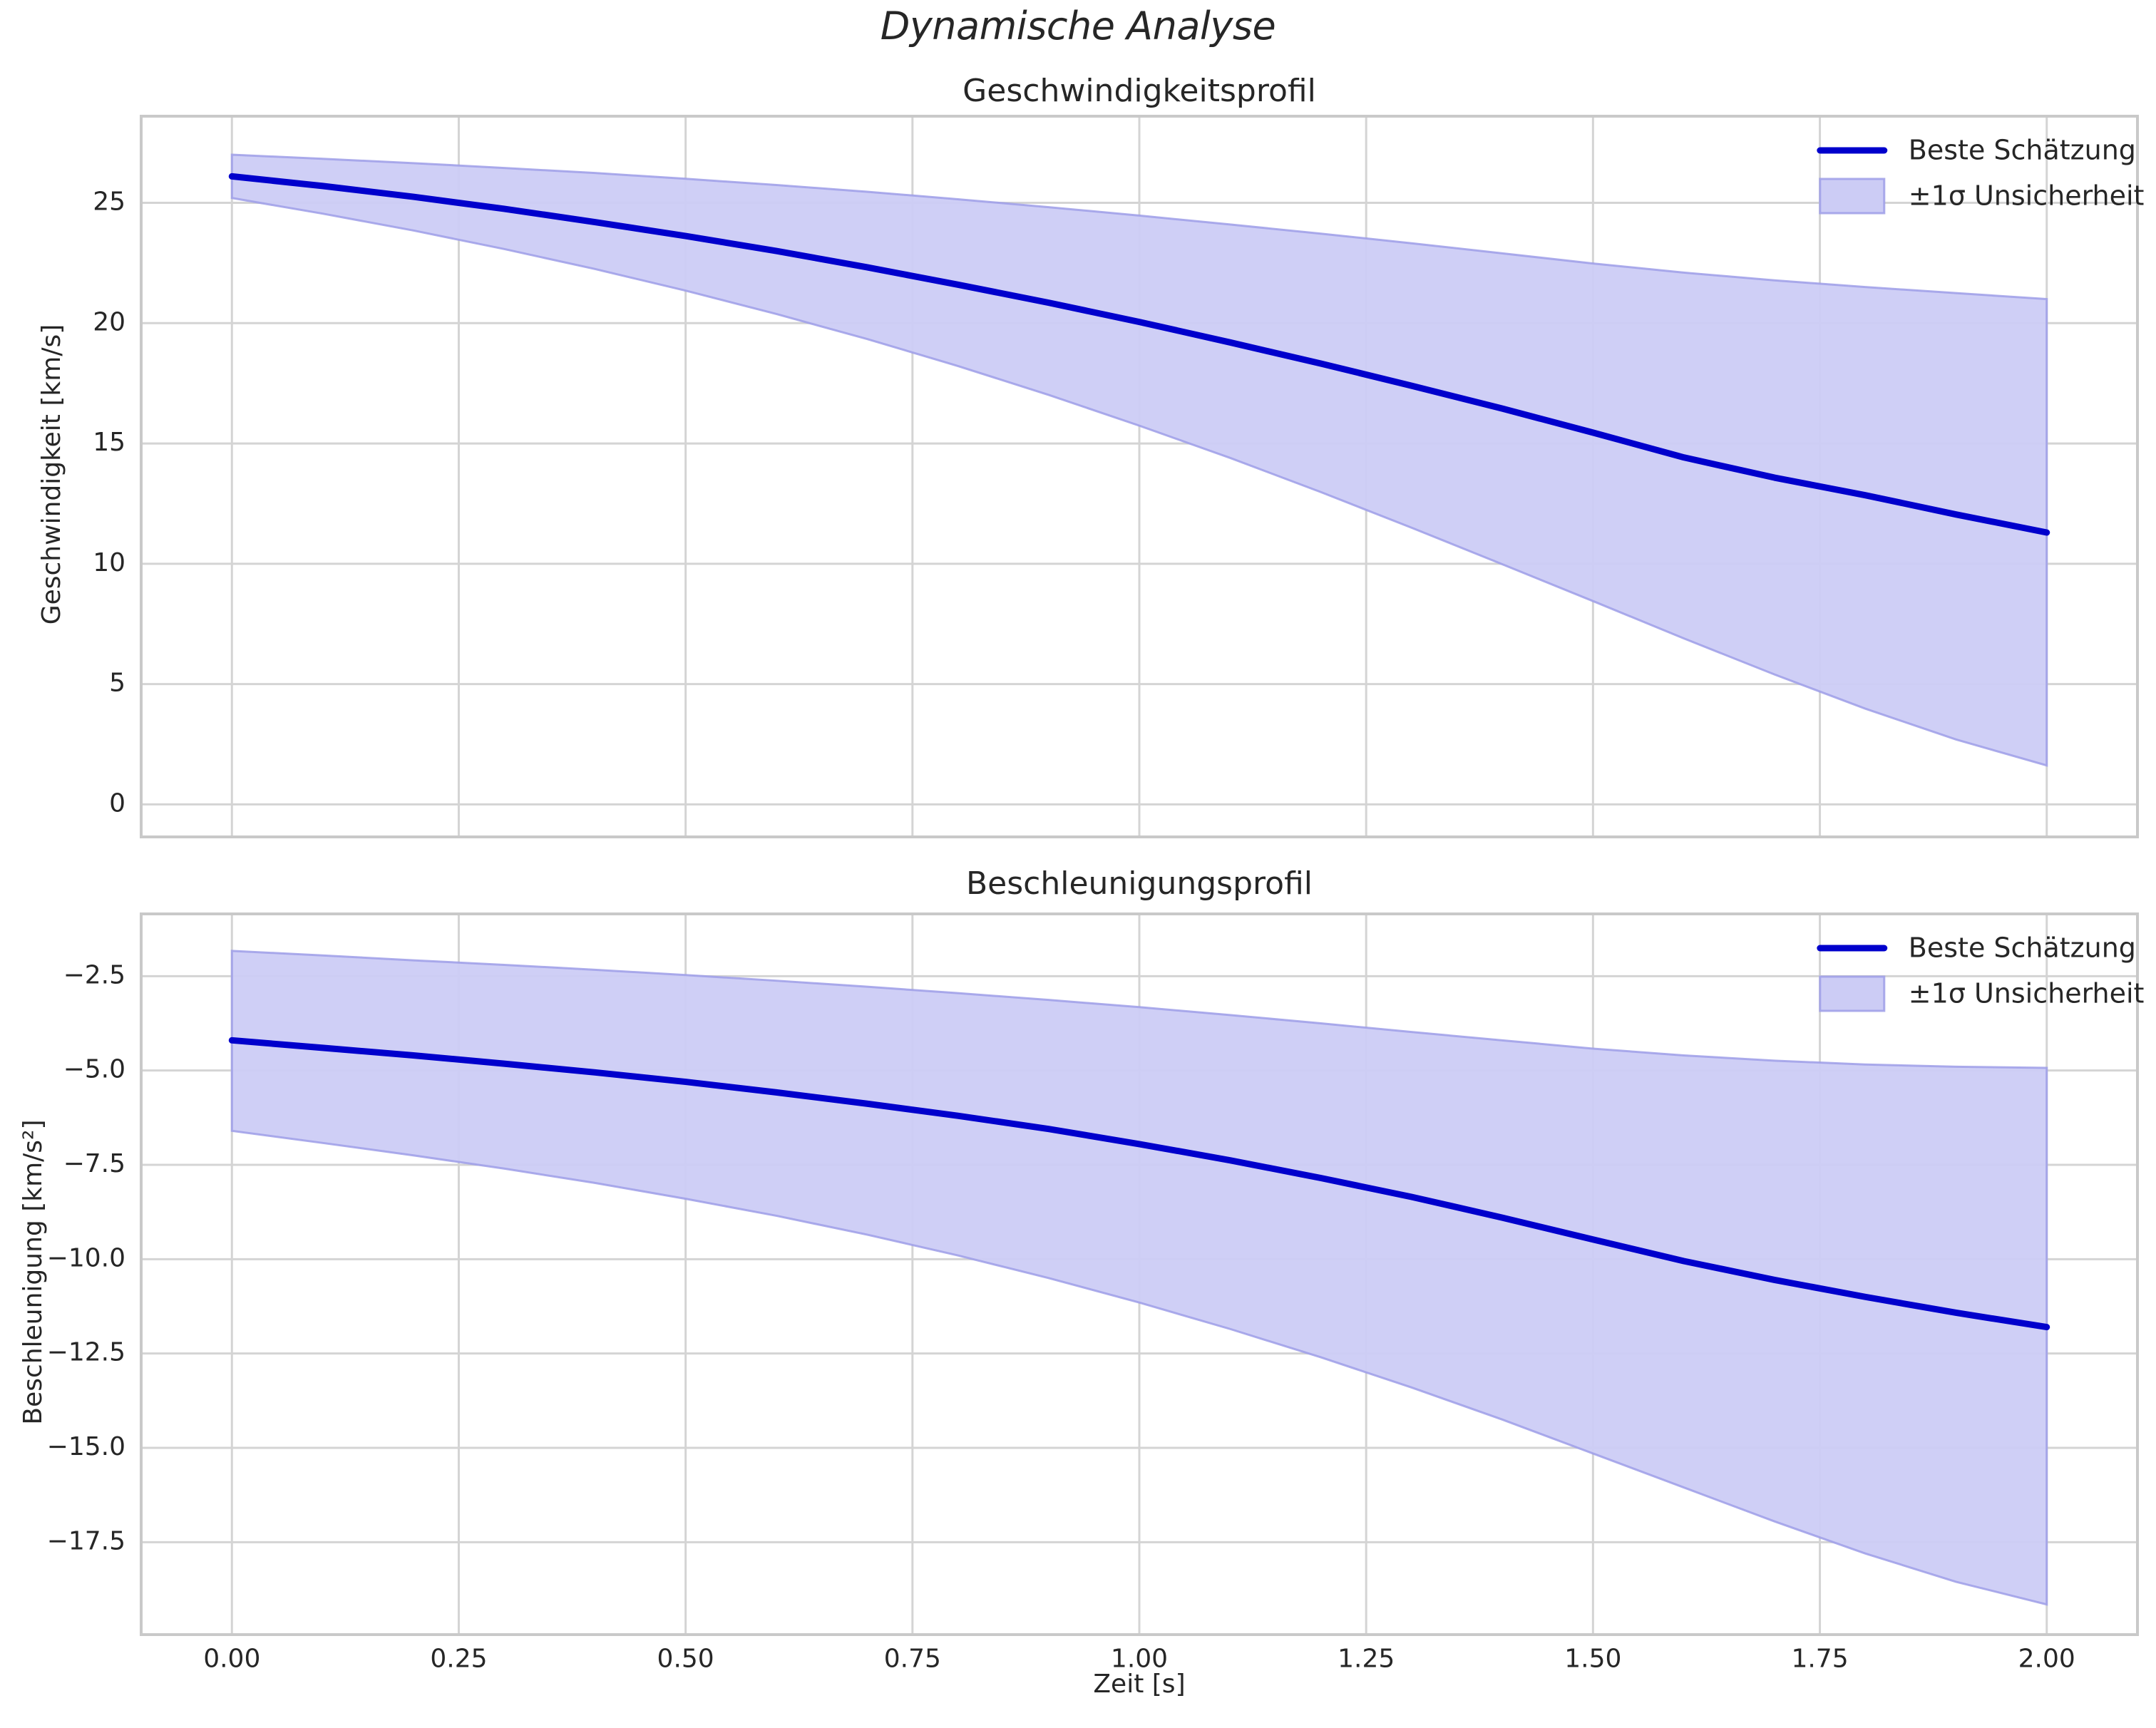 The width and height of the screenshot is (2156, 1728). Describe the element at coordinates (2046, 1659) in the screenshot. I see `x-tick-label: 2.00` at that location.